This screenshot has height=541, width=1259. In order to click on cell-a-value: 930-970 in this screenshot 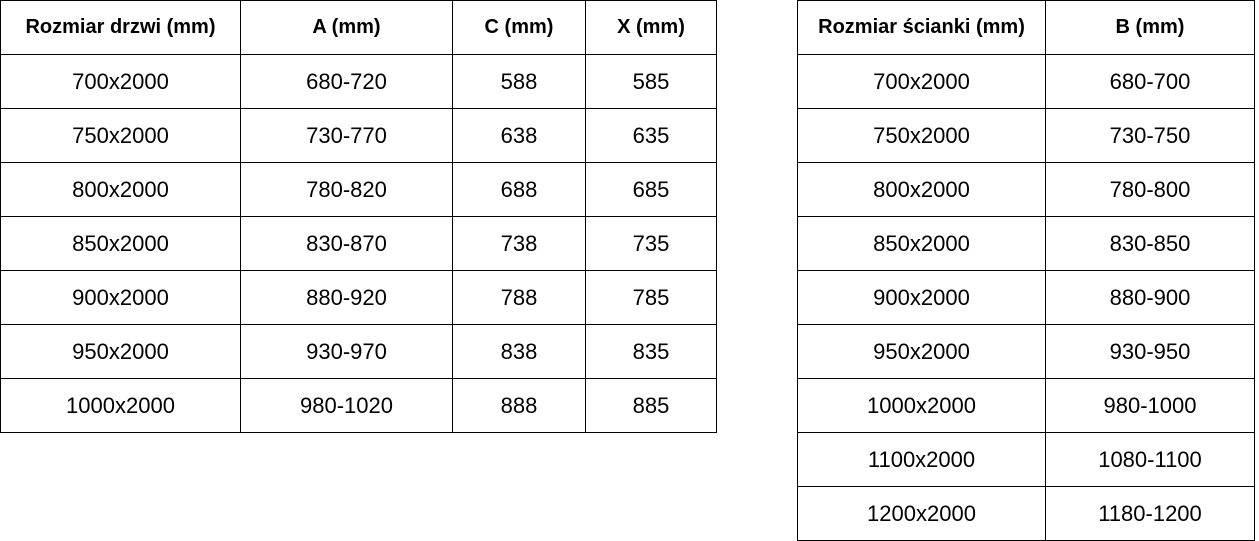, I will do `click(346, 351)`.